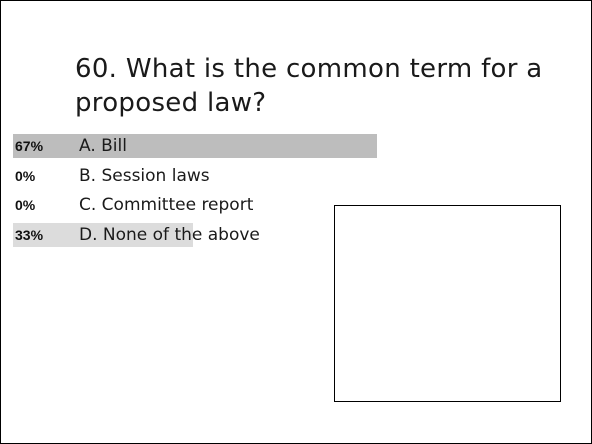 The width and height of the screenshot is (592, 444). I want to click on answer-d-result-bar, so click(103, 235).